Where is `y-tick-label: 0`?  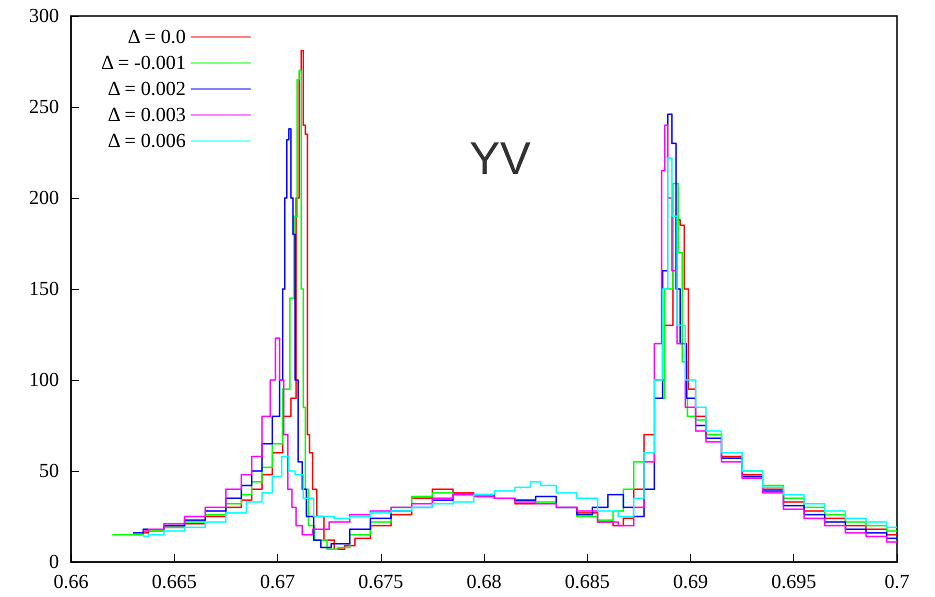 y-tick-label: 0 is located at coordinates (54, 562).